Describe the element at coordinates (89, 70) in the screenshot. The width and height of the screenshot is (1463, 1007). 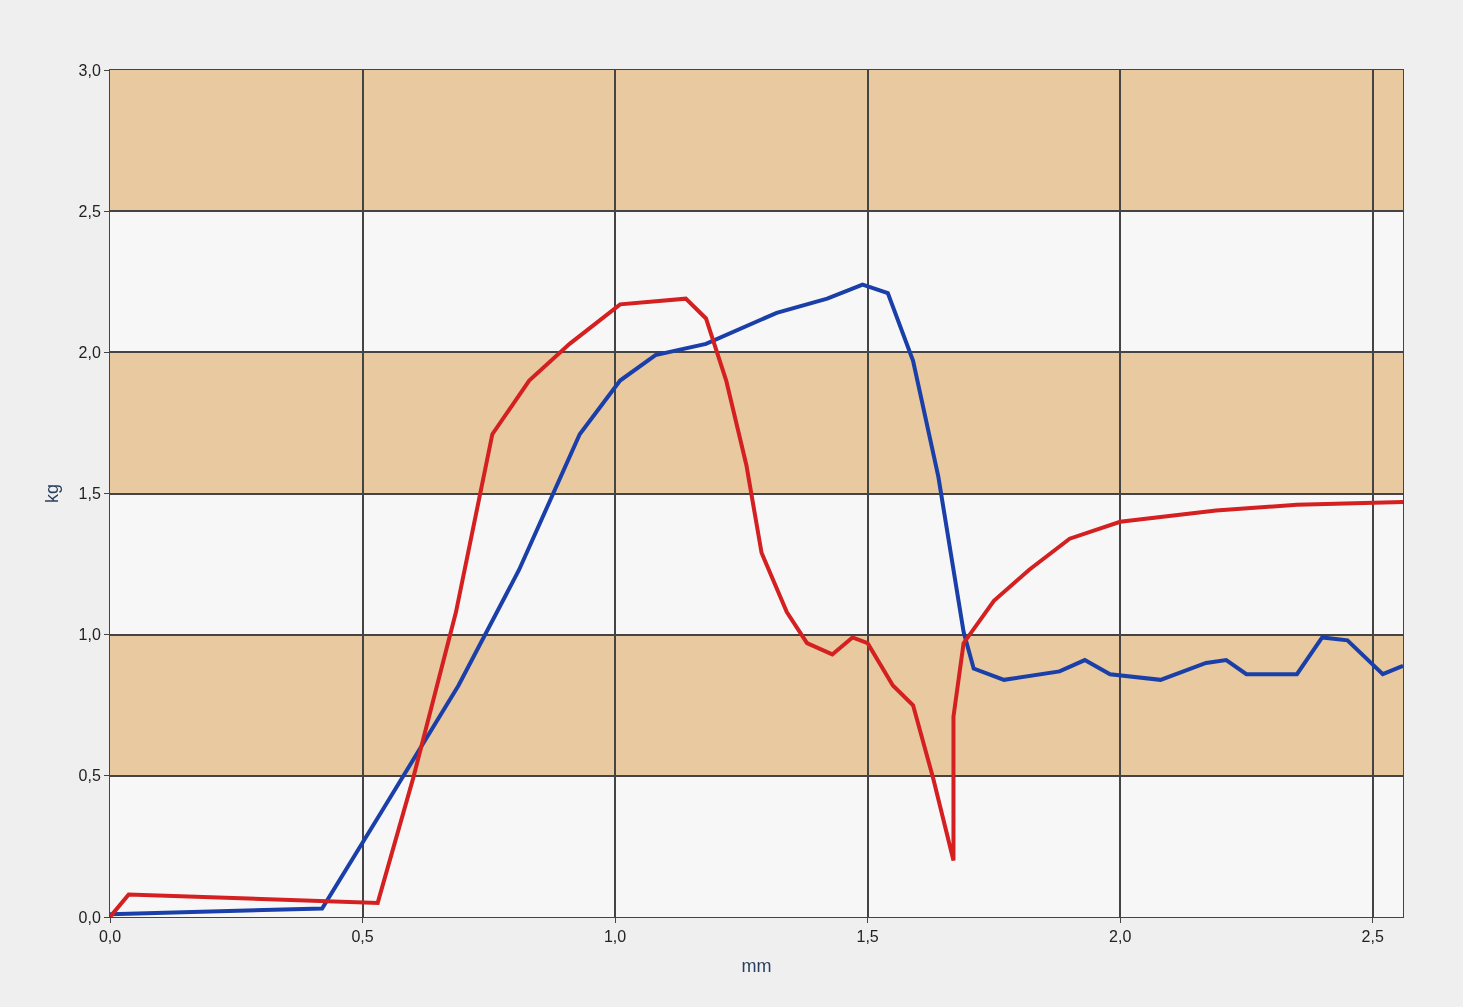
I see `y-tick-label: 3,0` at that location.